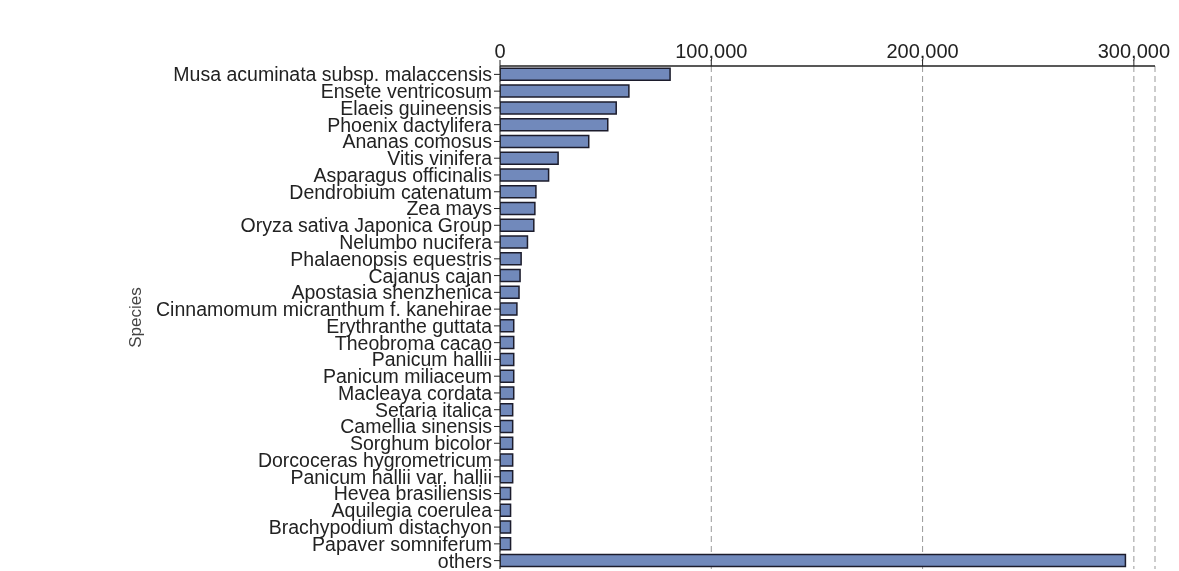 This screenshot has height=571, width=1179. I want to click on x-tick-label: 300,000, so click(1134, 51).